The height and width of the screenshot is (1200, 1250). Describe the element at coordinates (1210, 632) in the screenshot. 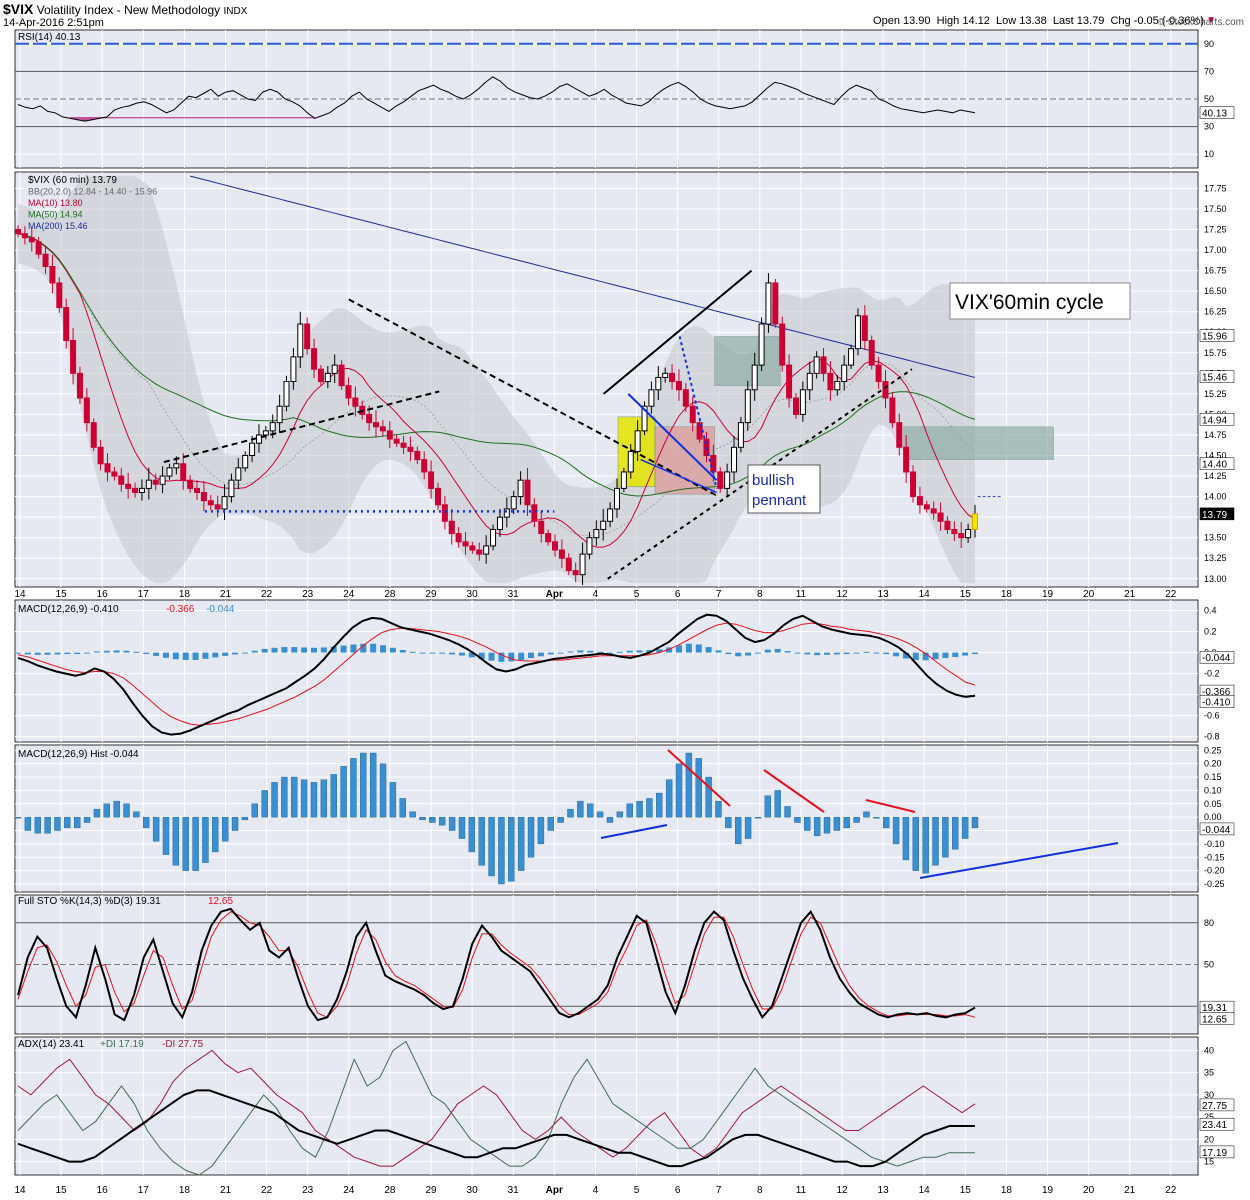

I see `macd-tick-label: 0.2` at that location.